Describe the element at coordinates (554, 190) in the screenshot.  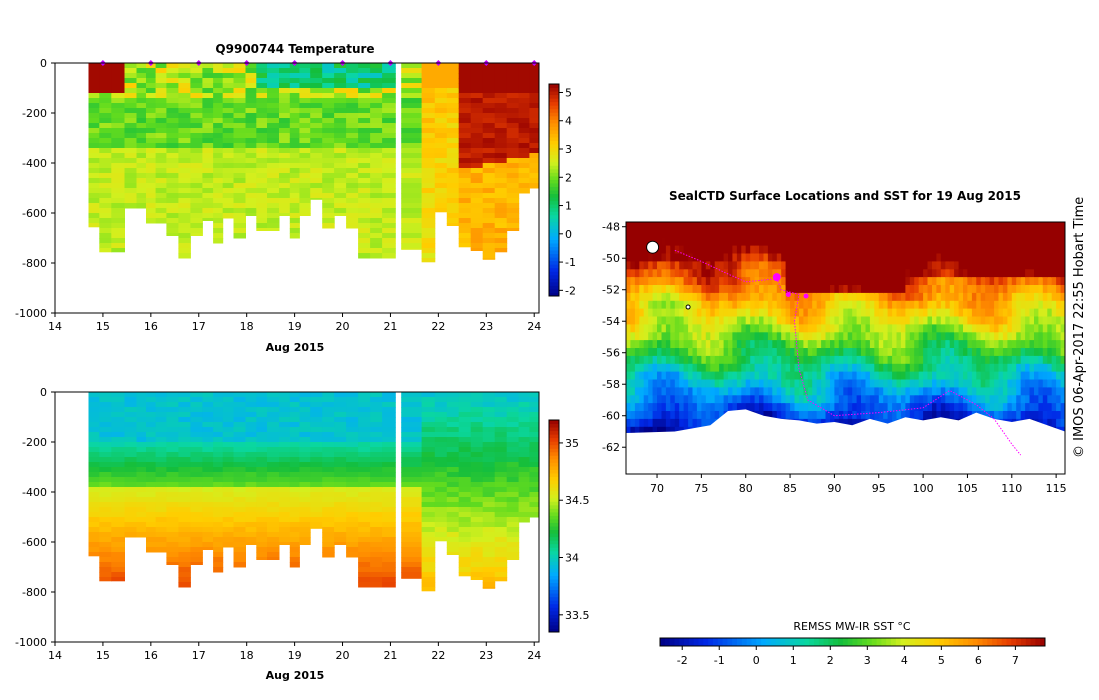
I see `temperature-colorbar-frame` at that location.